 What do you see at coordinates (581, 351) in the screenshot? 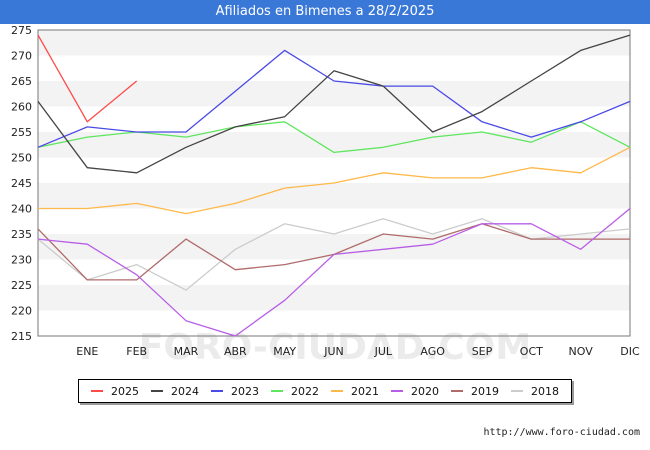
I see `x-tick-nov: NOV` at bounding box center [581, 351].